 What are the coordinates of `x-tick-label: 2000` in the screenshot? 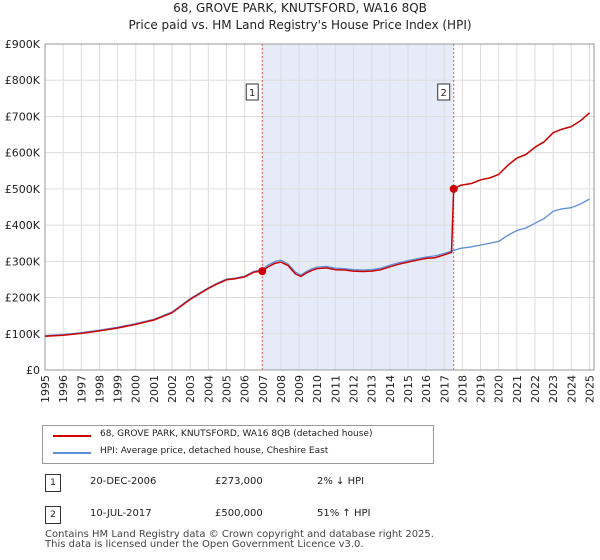 It's located at (136, 389).